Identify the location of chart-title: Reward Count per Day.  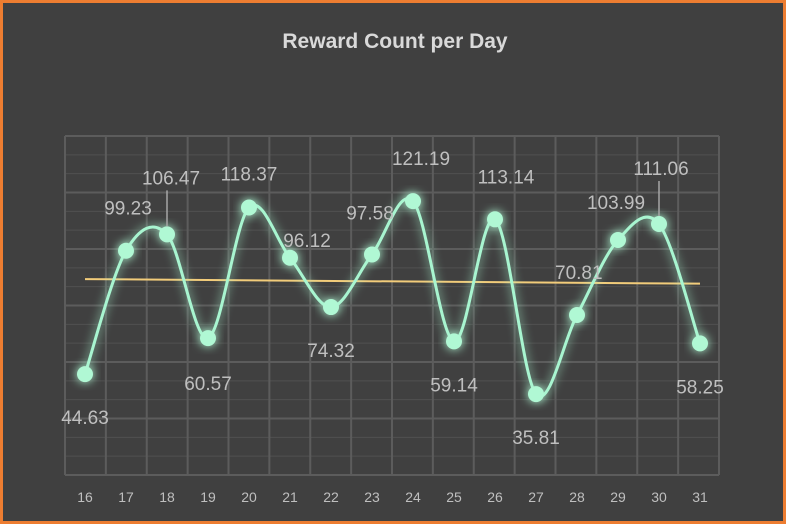
(395, 41).